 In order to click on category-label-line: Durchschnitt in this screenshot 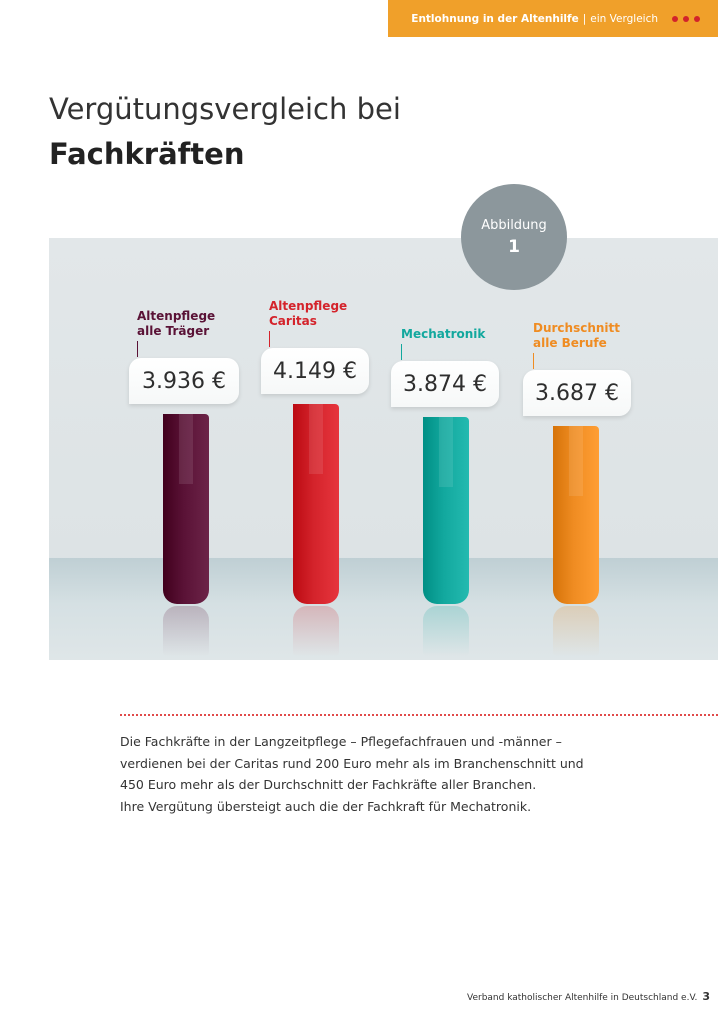, I will do `click(577, 328)`.